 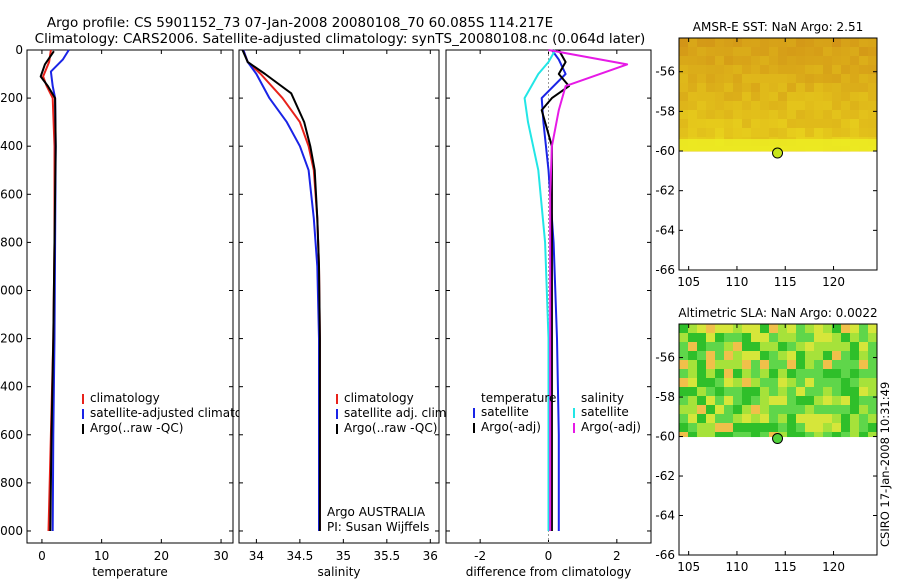 I want to click on salinity-xtick-label: 35, so click(x=343, y=556).